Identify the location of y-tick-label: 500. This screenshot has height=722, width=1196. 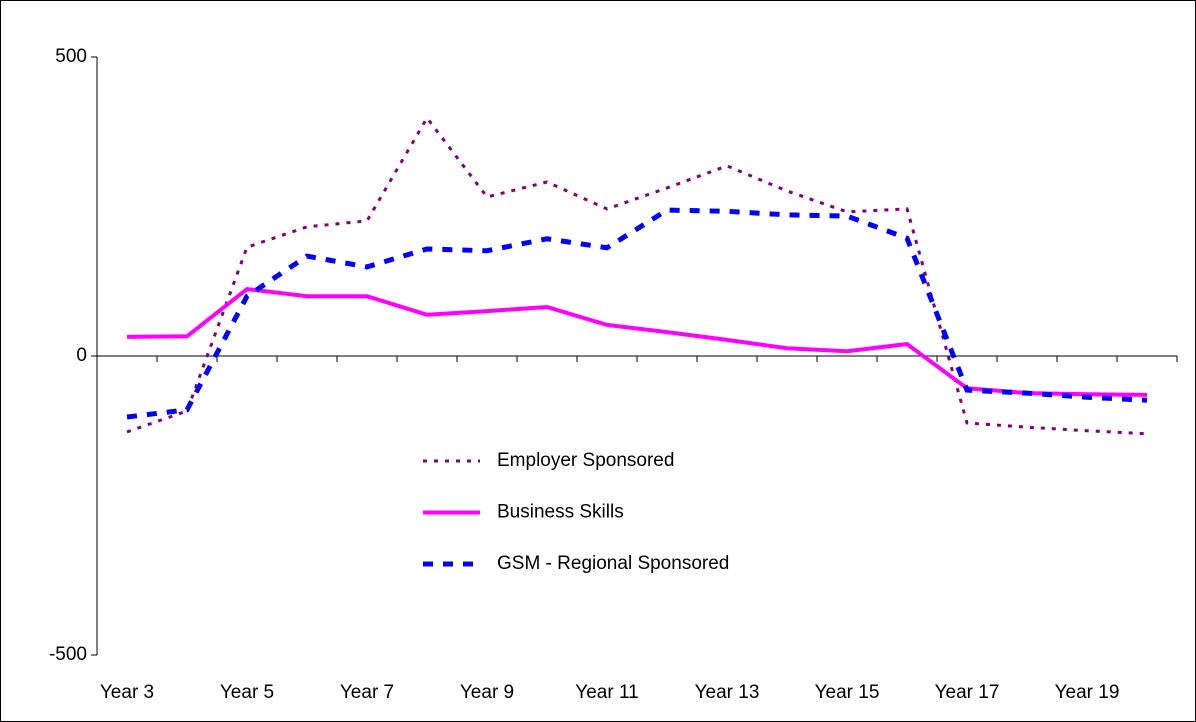
(71, 56).